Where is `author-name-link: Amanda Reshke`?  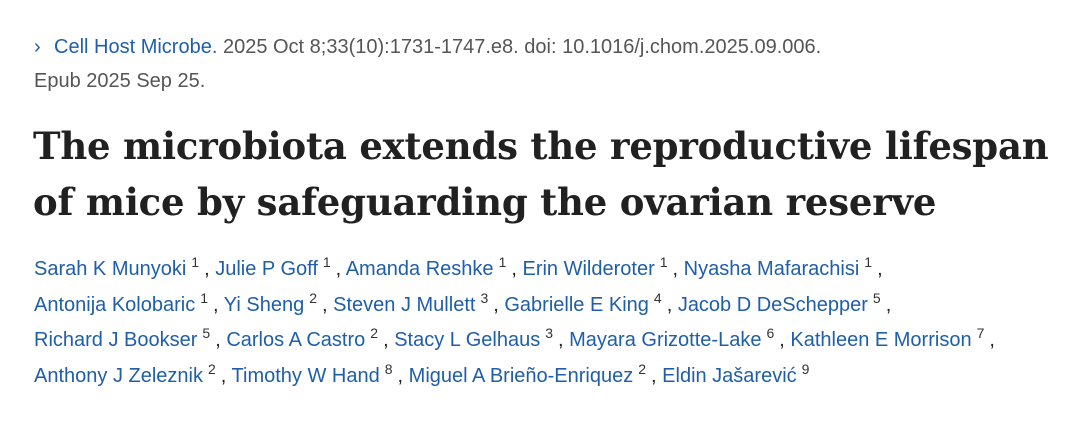
author-name-link: Amanda Reshke is located at coordinates (419, 269).